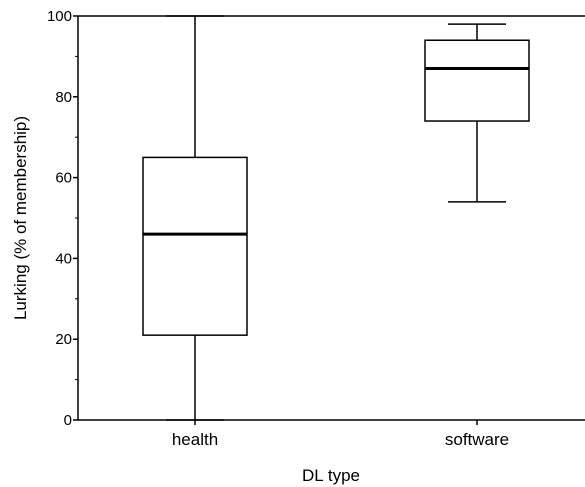 Image resolution: width=585 pixels, height=487 pixels. Describe the element at coordinates (340, 434) in the screenshot. I see `x-axis-ticks: health software` at that location.